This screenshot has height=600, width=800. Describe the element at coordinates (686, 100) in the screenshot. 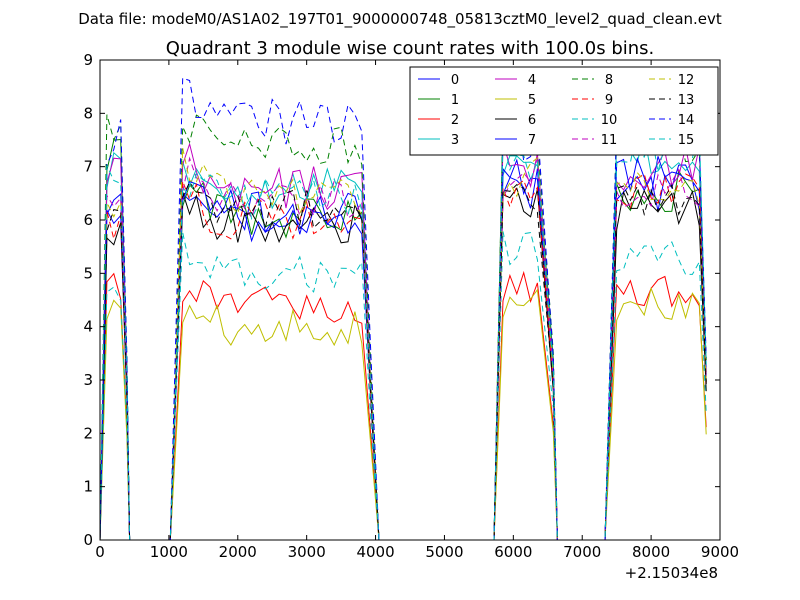

I see `legend-label-13: 13` at that location.